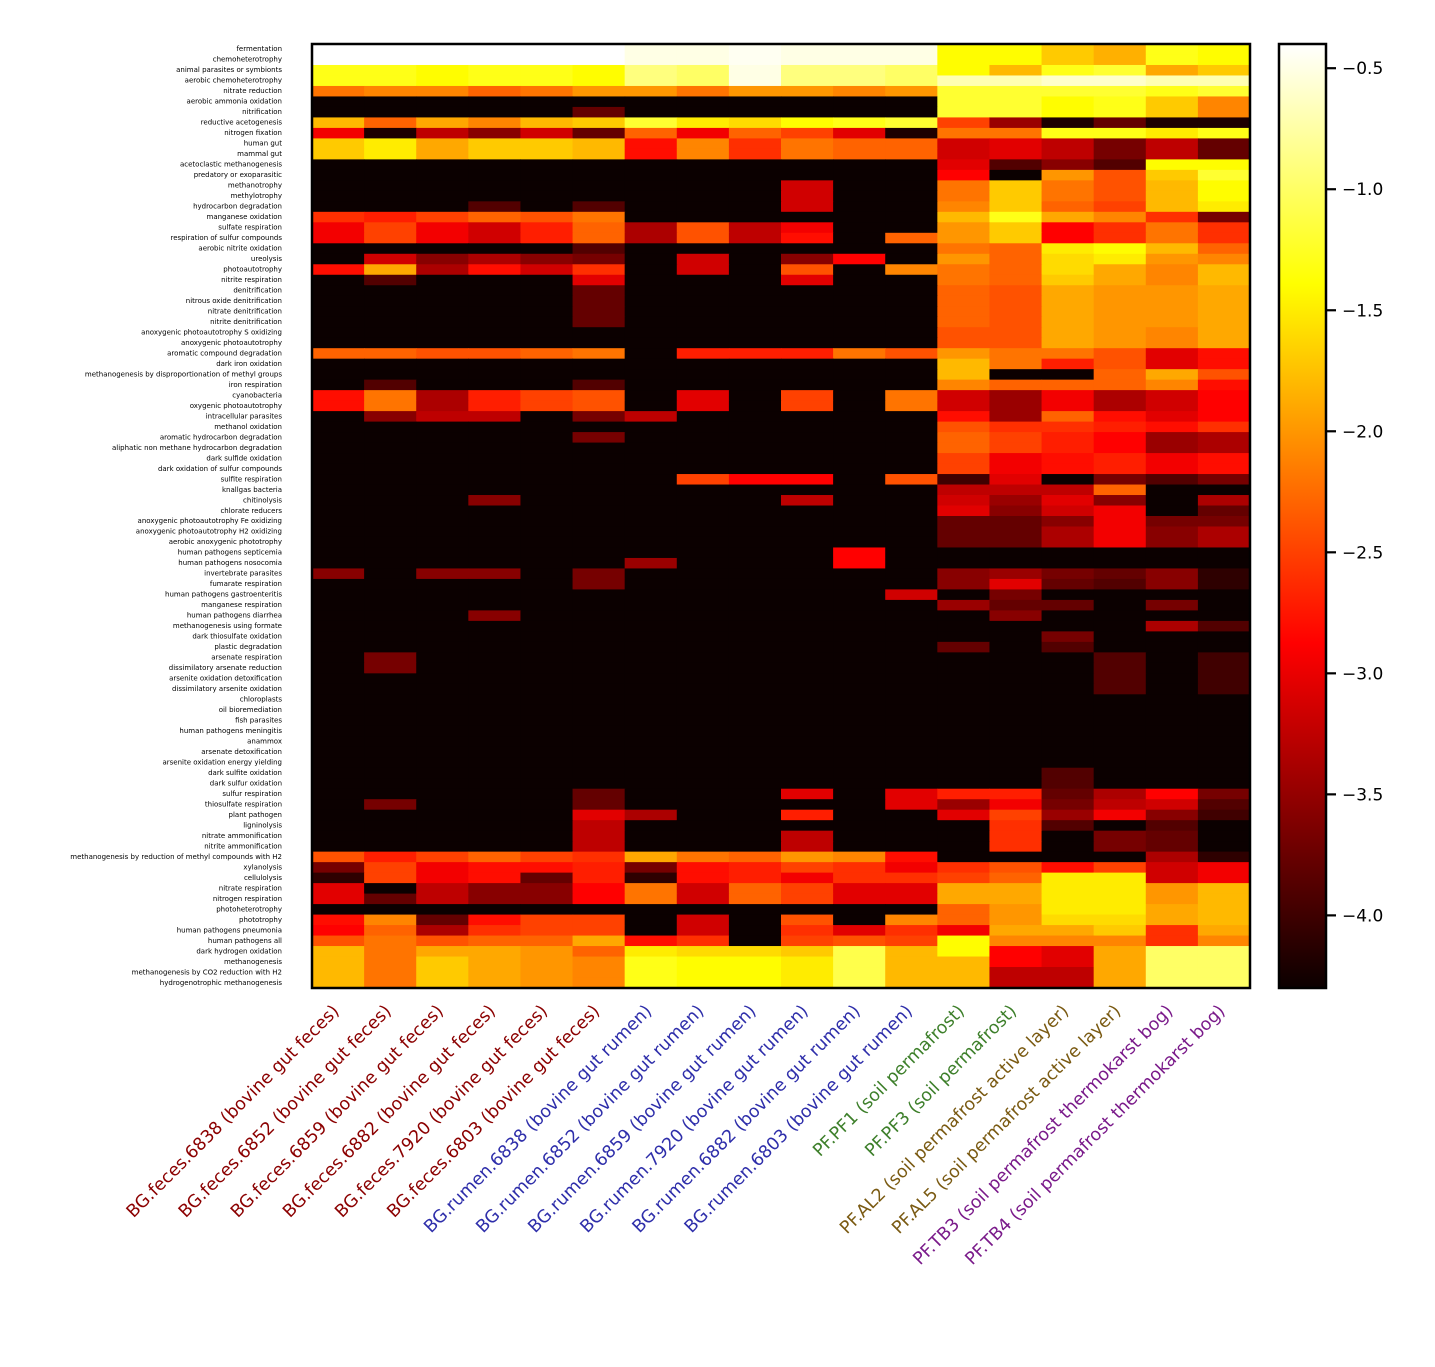 This screenshot has height=1367, width=1435. What do you see at coordinates (247, 60) in the screenshot?
I see `row-label: chemoheterotrophy` at bounding box center [247, 60].